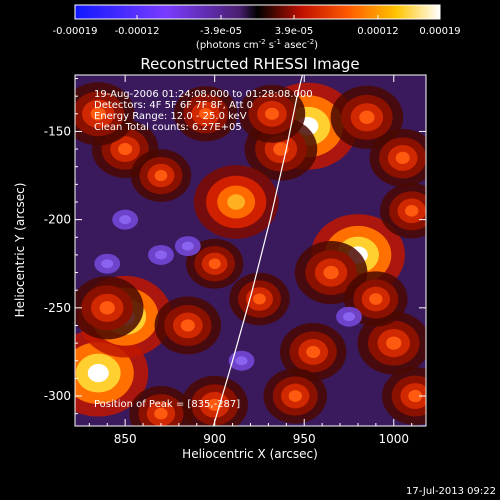  I want to click on chart-title: Reconstructed RHESSI Image, so click(249, 64).